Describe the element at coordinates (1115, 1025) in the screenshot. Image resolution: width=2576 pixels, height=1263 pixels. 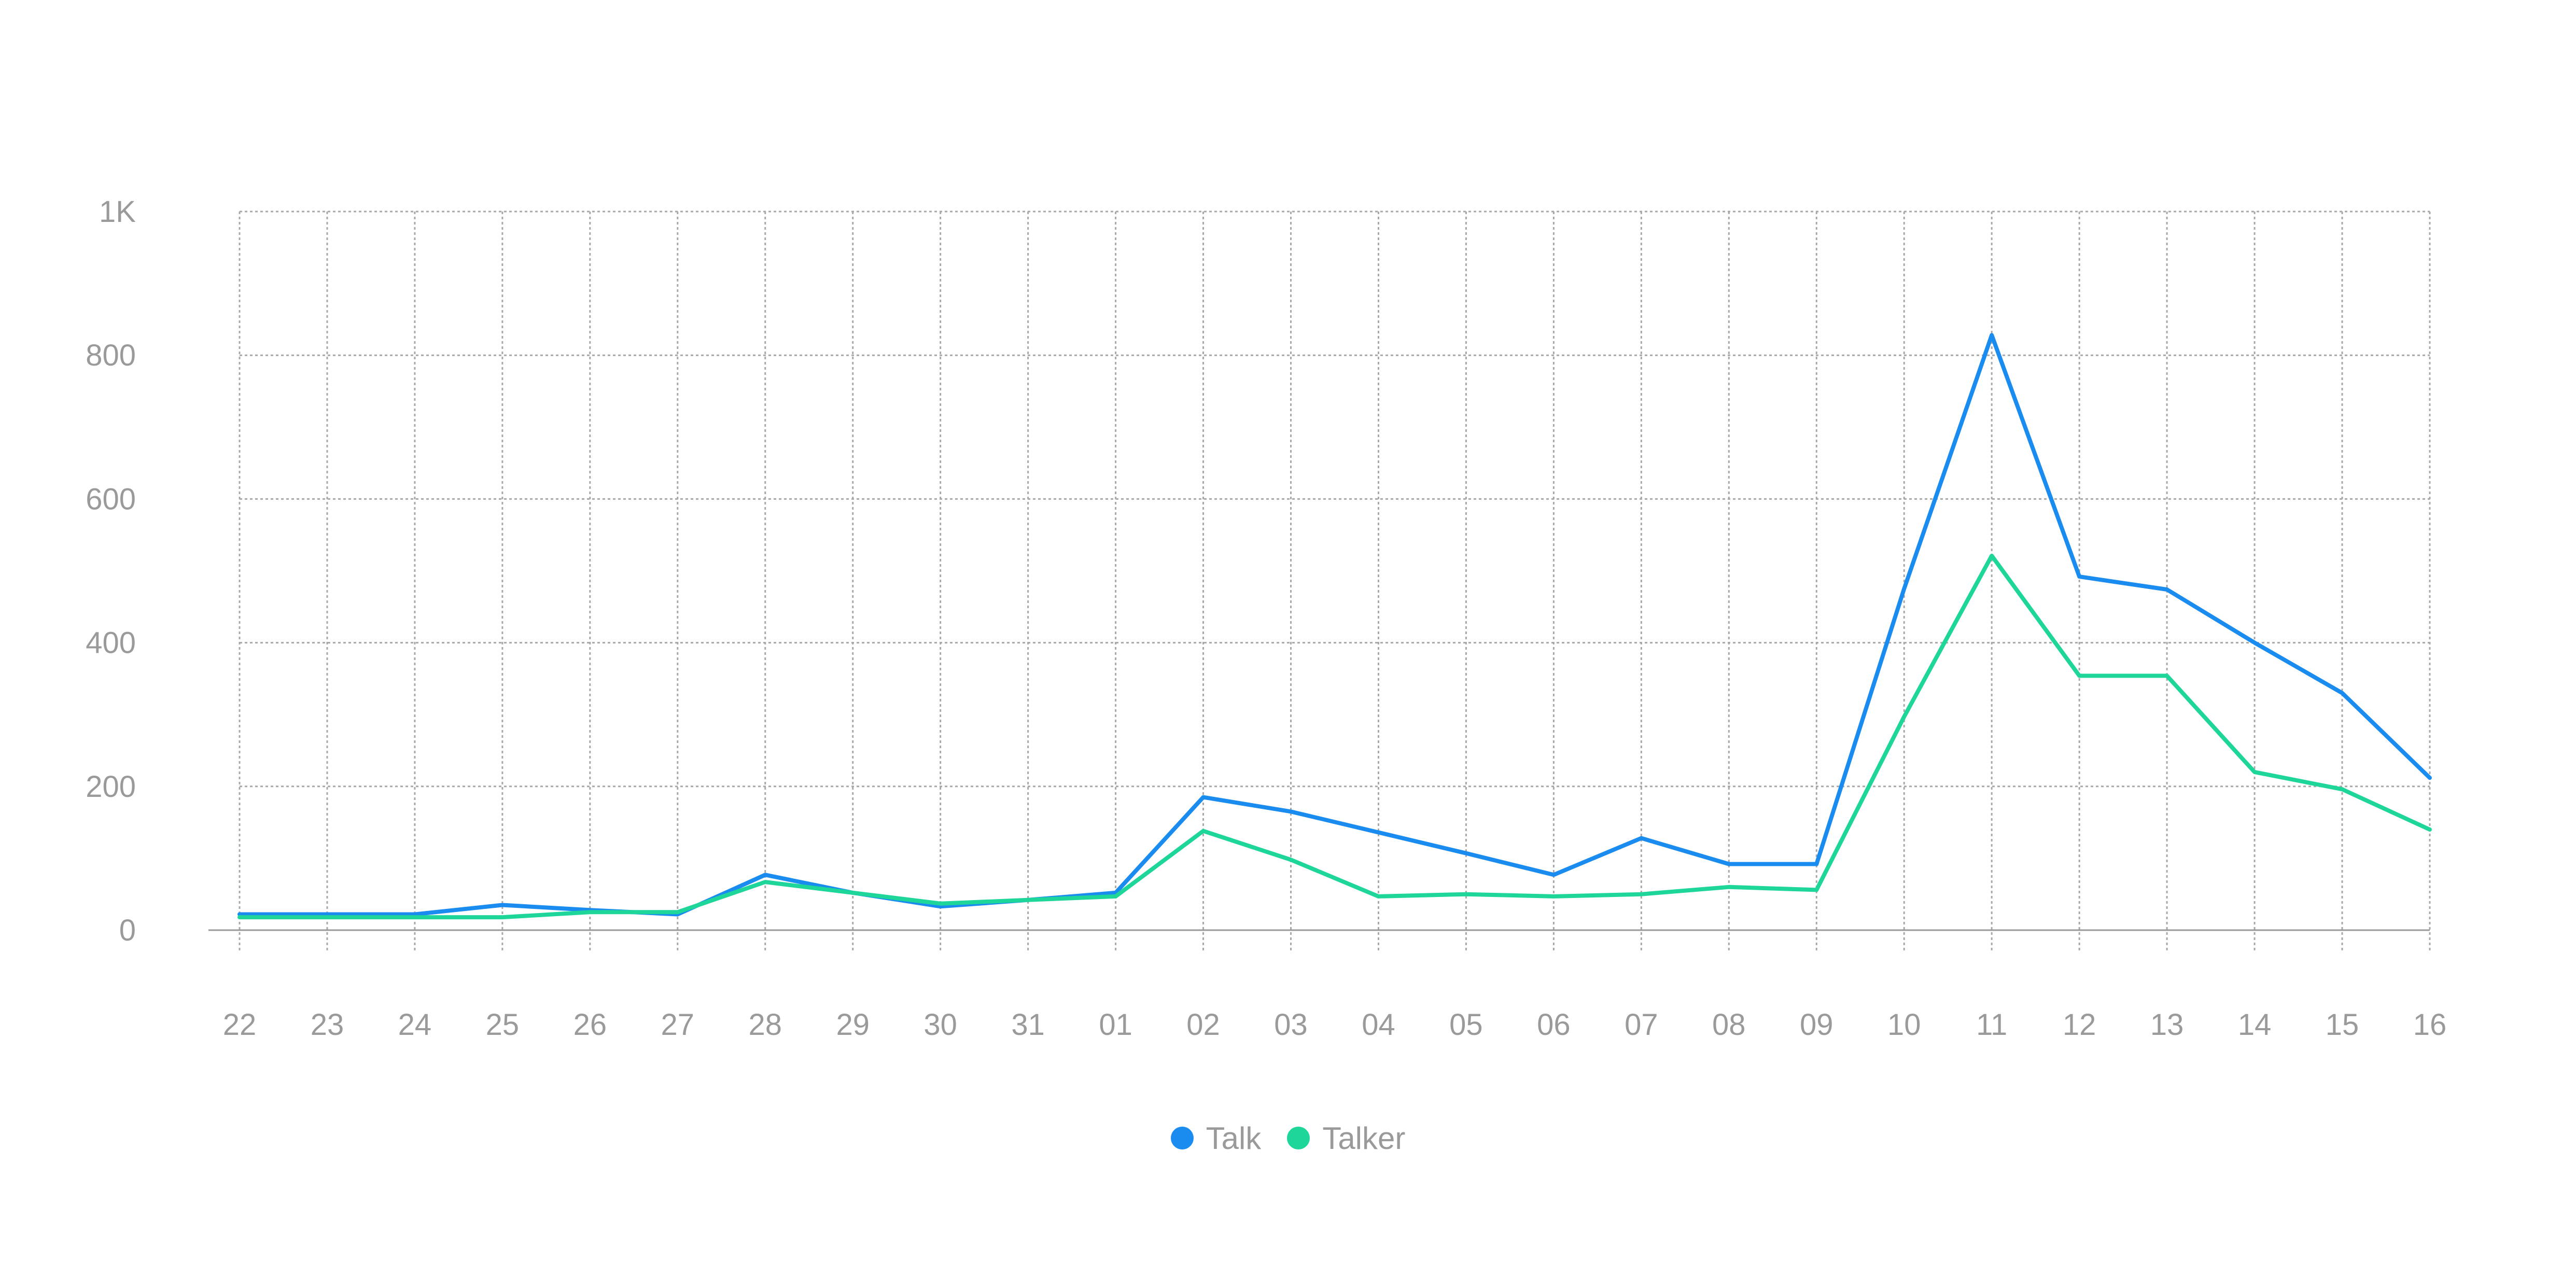
I see `x-tick-label: 01` at that location.